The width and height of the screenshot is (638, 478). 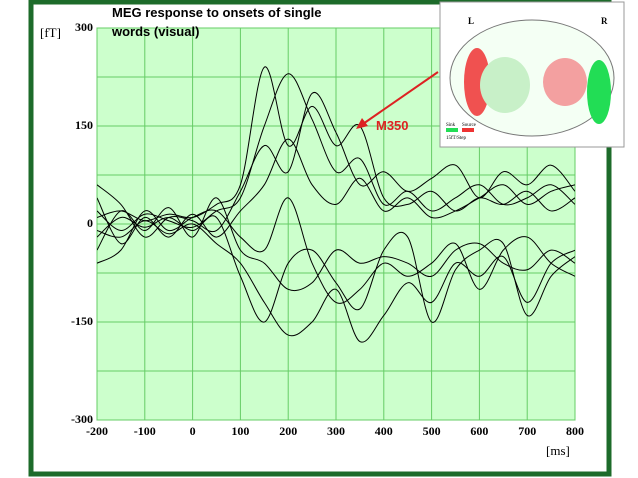 I want to click on x-tick-label: 0, so click(x=193, y=431).